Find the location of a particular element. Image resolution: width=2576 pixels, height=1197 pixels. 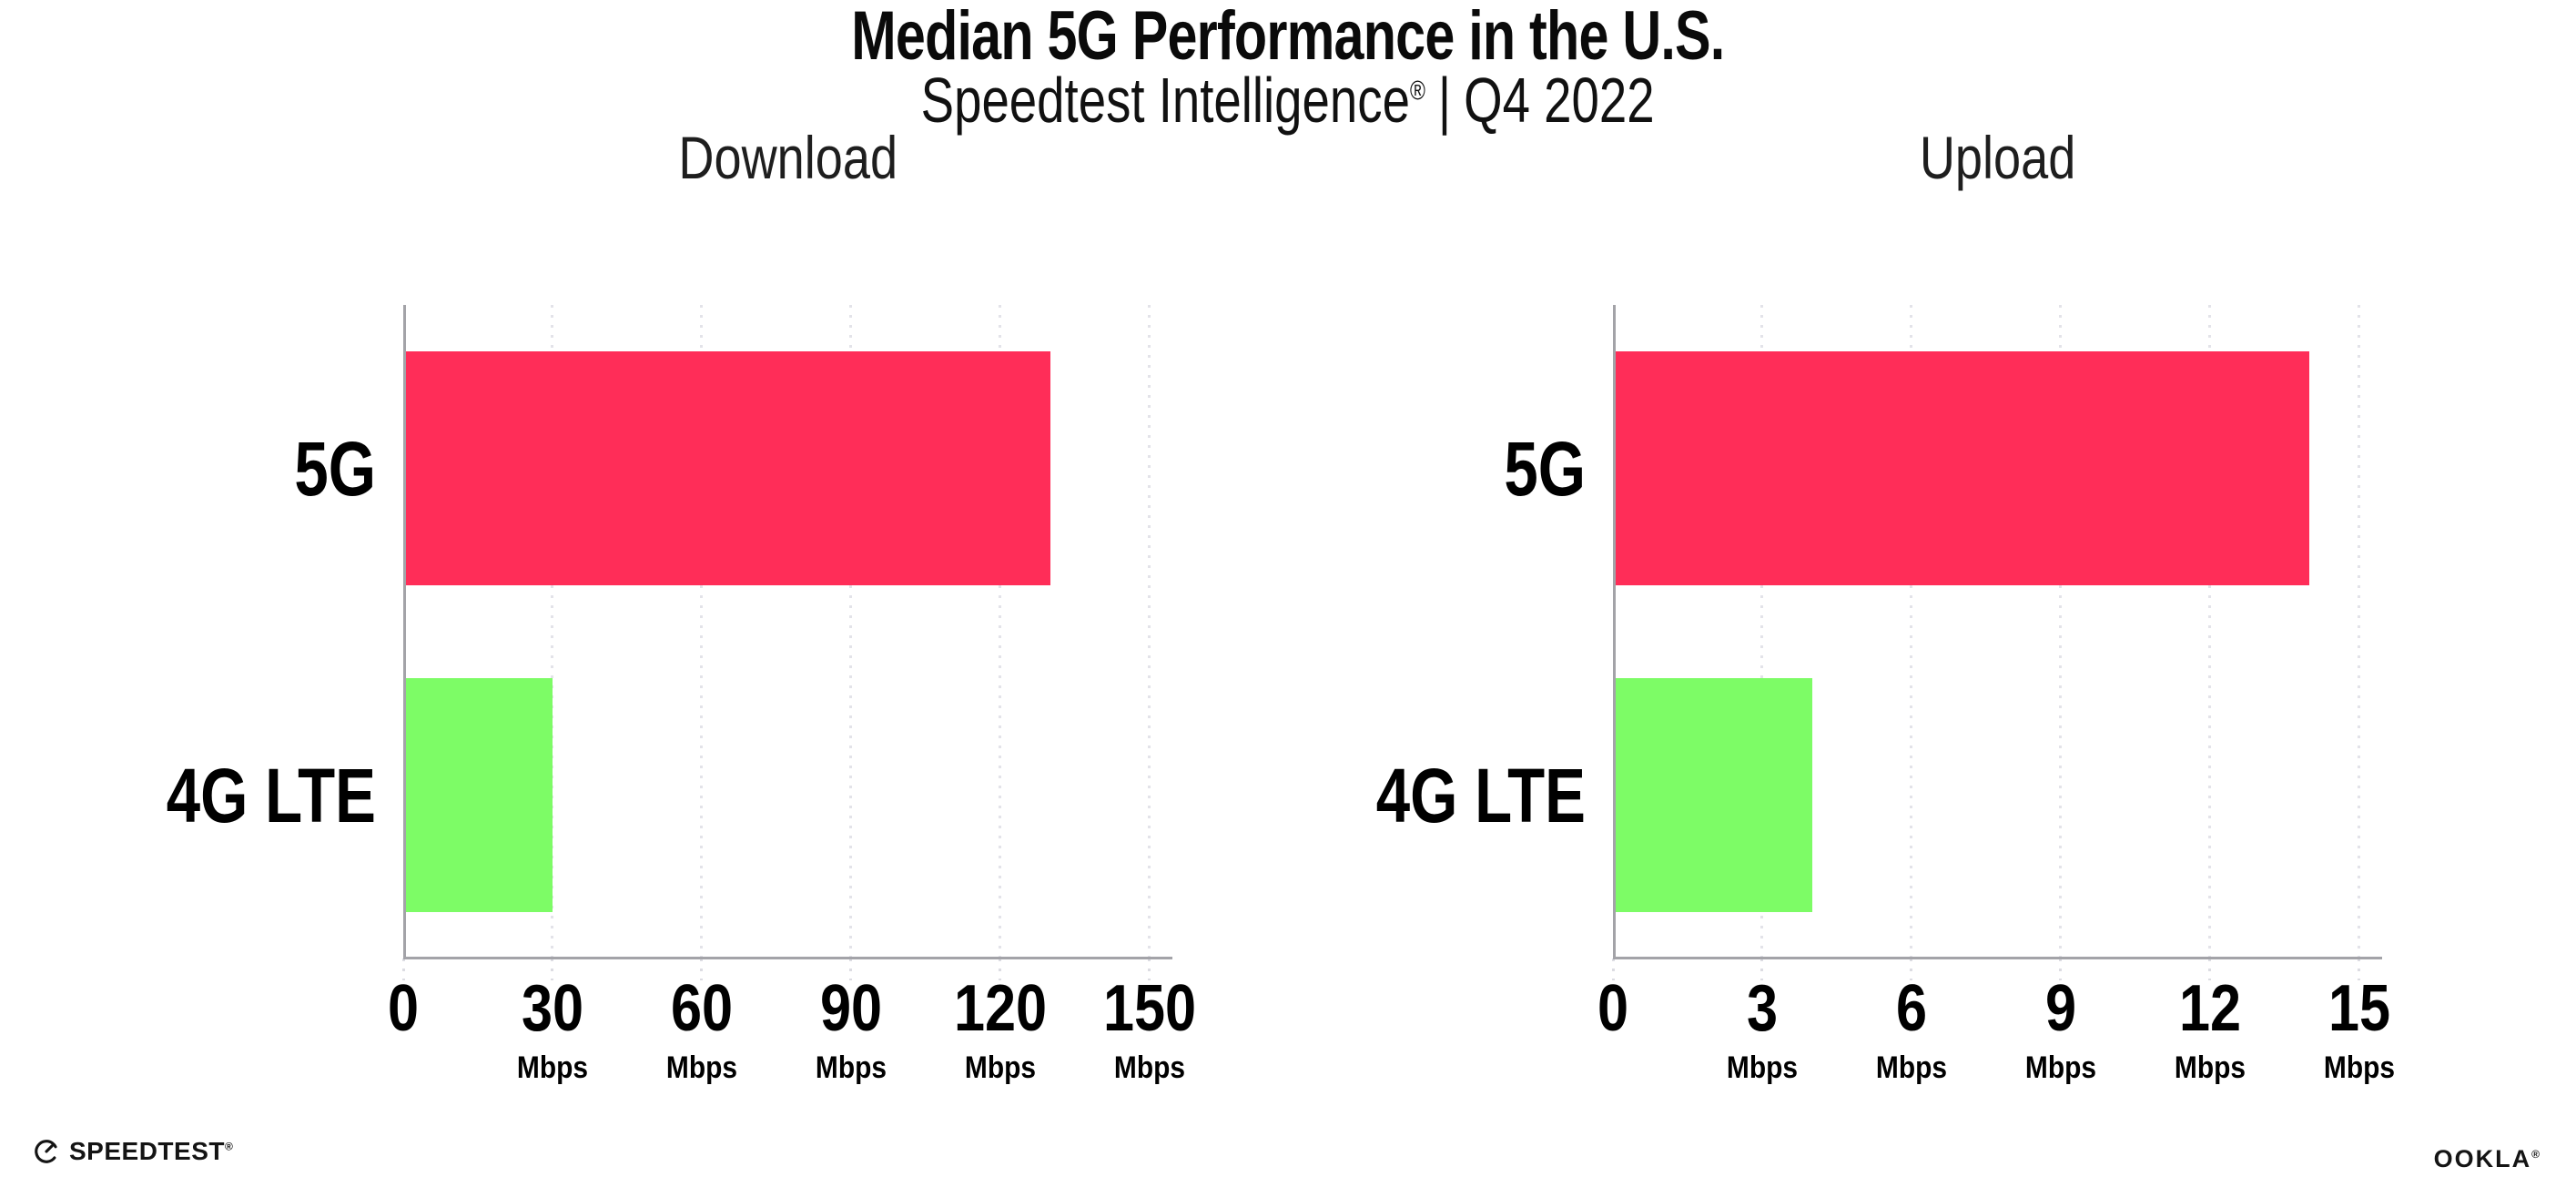

download-tick-unit-120: Mbps is located at coordinates (1001, 1067).